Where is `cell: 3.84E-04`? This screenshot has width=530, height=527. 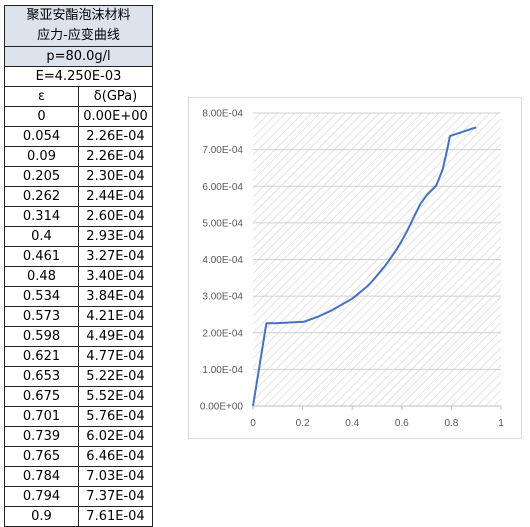
cell: 3.84E-04 is located at coordinates (115, 296).